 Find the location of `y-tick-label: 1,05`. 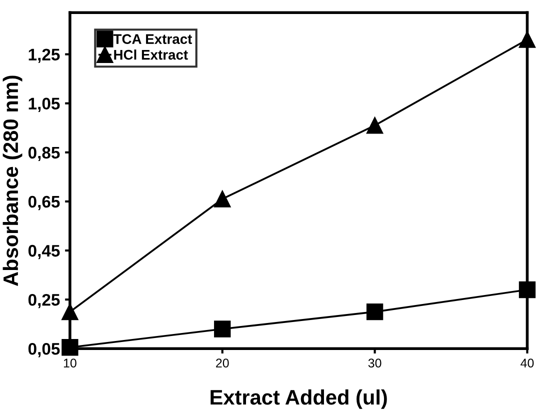

y-tick-label: 1,05 is located at coordinates (44, 105).